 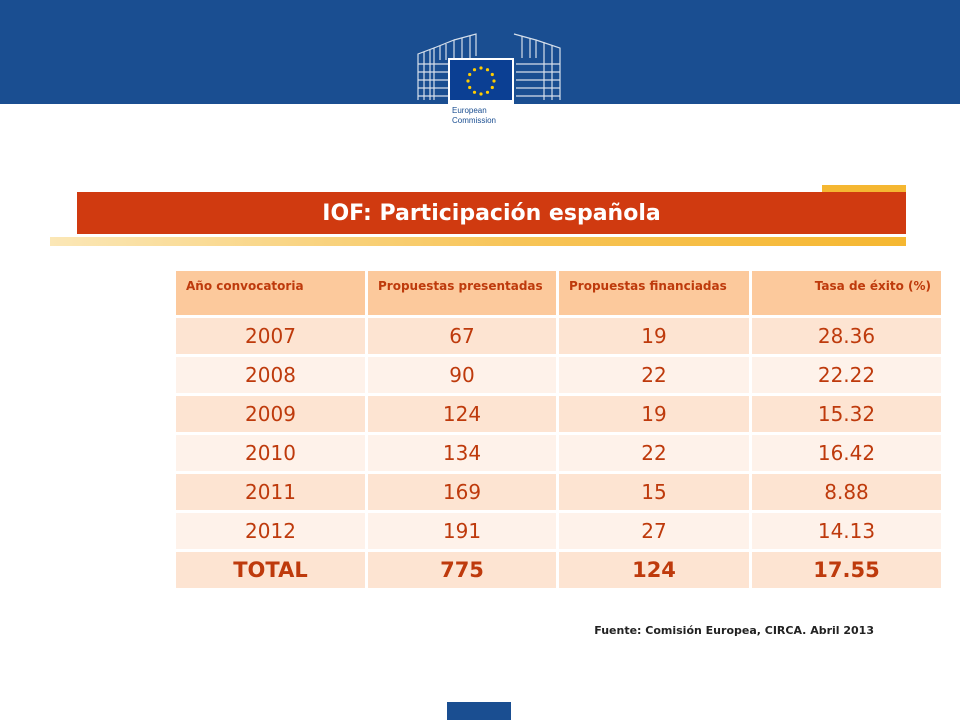 I want to click on table-row: 2009 124 19 15.32, so click(x=558, y=414).